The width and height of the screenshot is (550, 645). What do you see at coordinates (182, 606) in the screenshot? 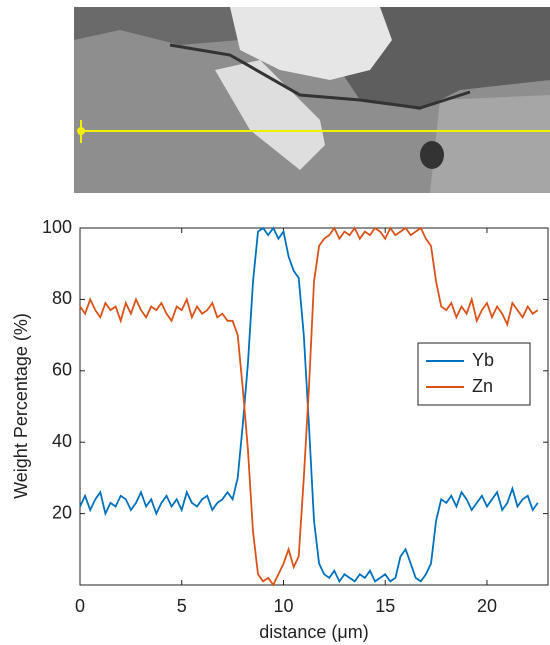
I see `x-tick-label: 5` at bounding box center [182, 606].